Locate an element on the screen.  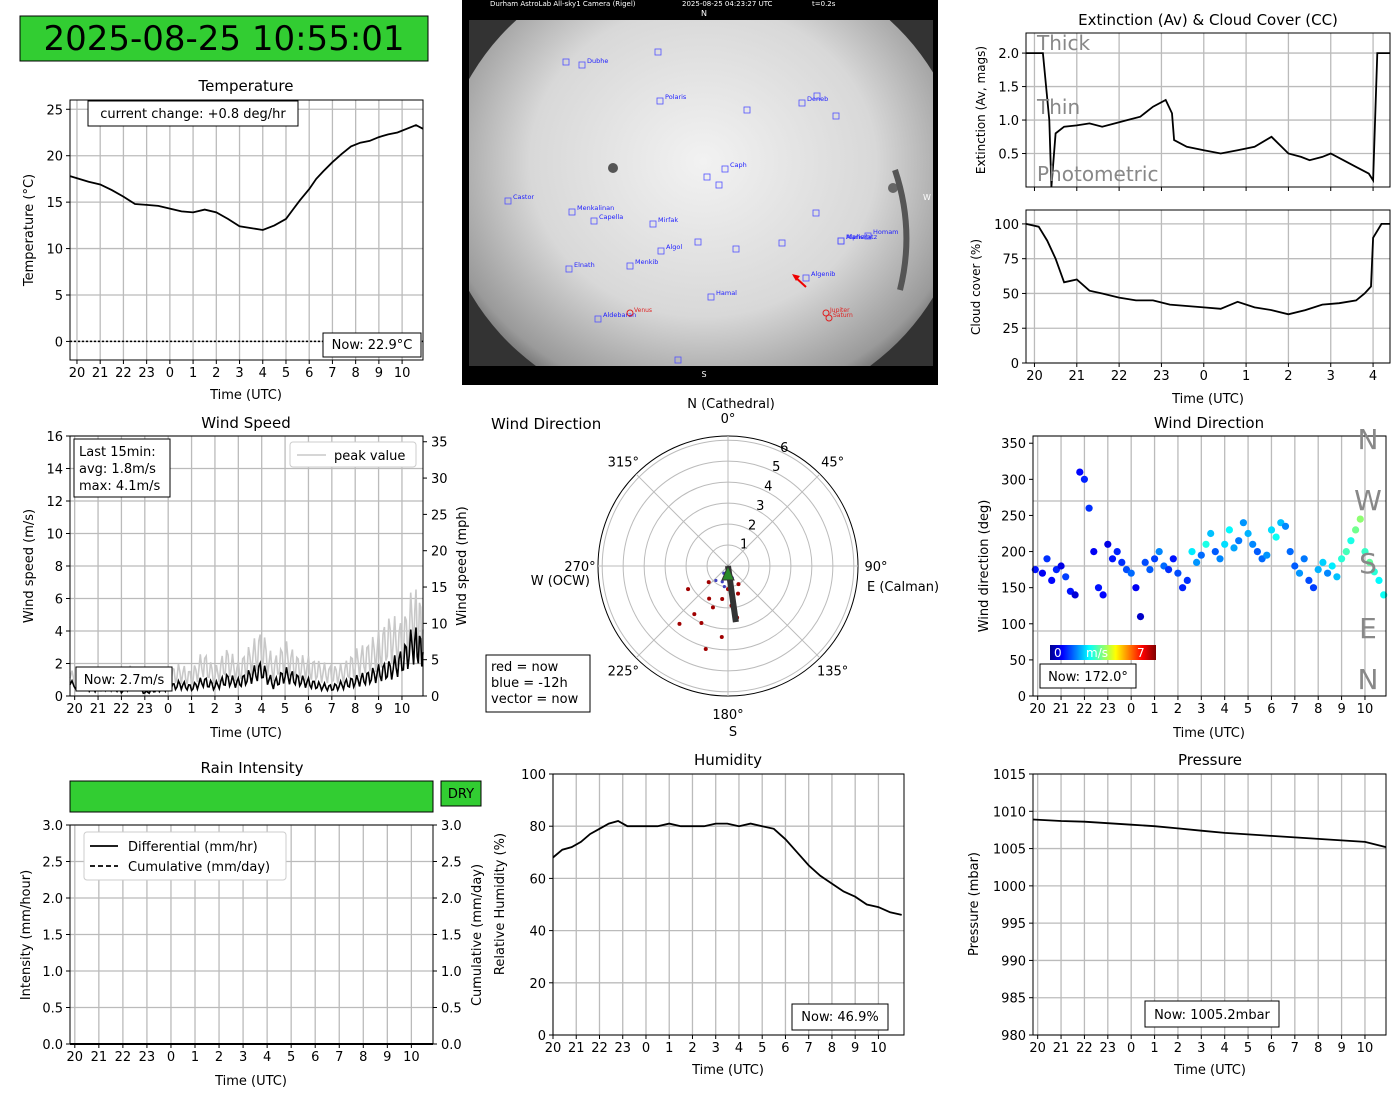
rain-ytick-label: 0.5 is located at coordinates (52, 1009).